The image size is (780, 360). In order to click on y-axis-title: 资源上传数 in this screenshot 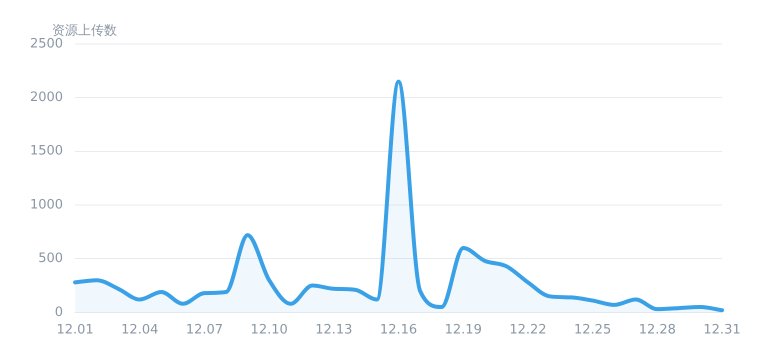, I will do `click(84, 30)`.